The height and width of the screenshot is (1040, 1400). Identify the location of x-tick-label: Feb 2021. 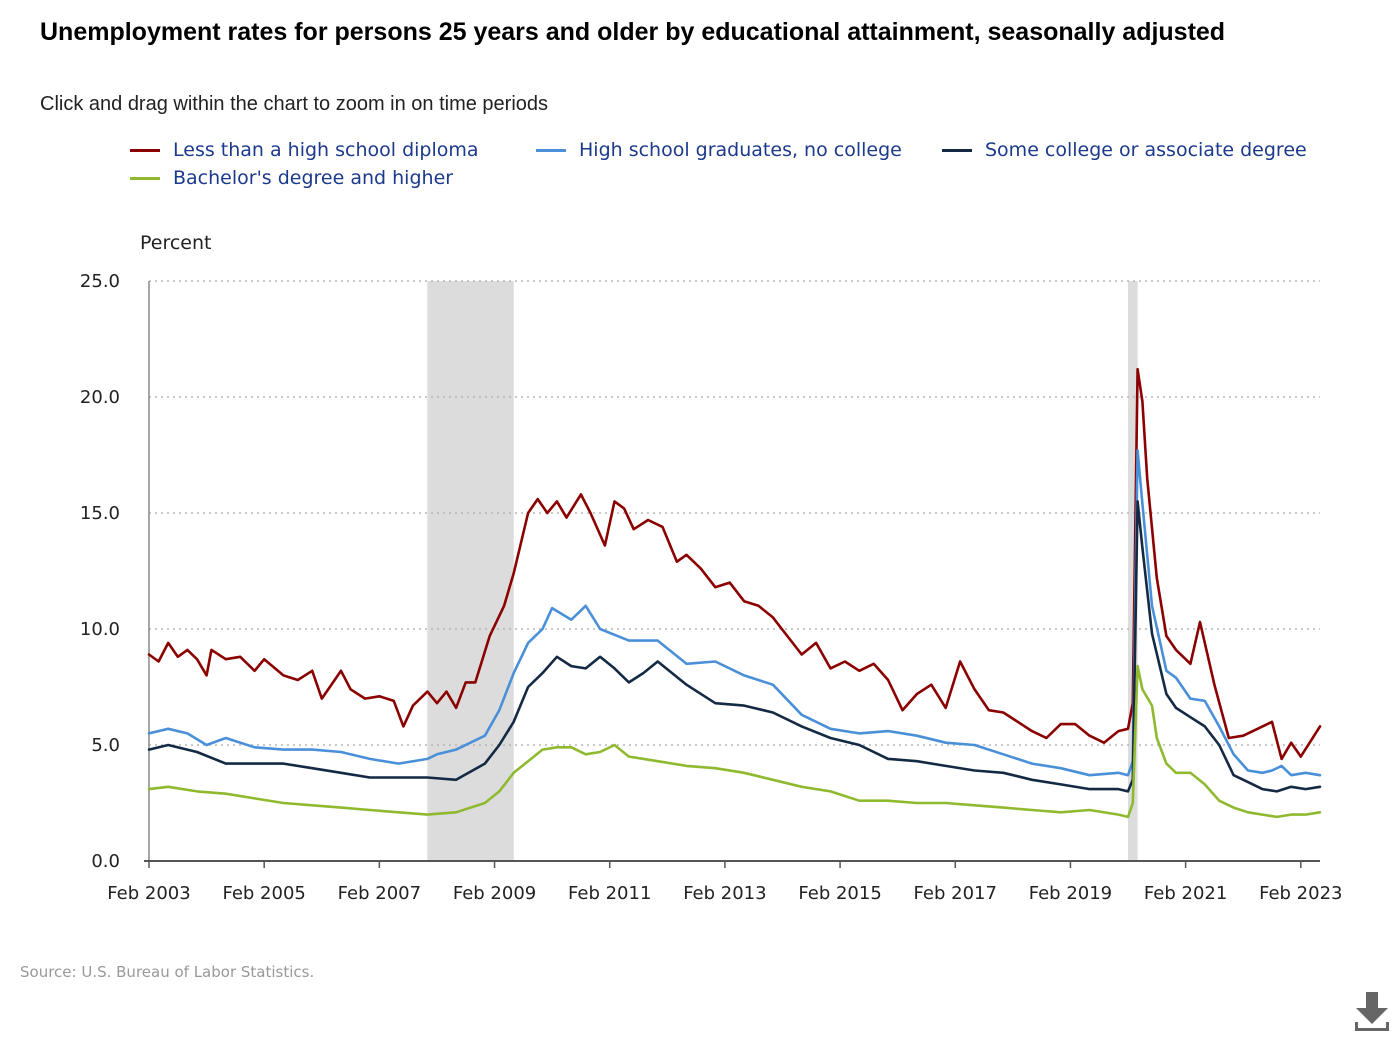
(1185, 893).